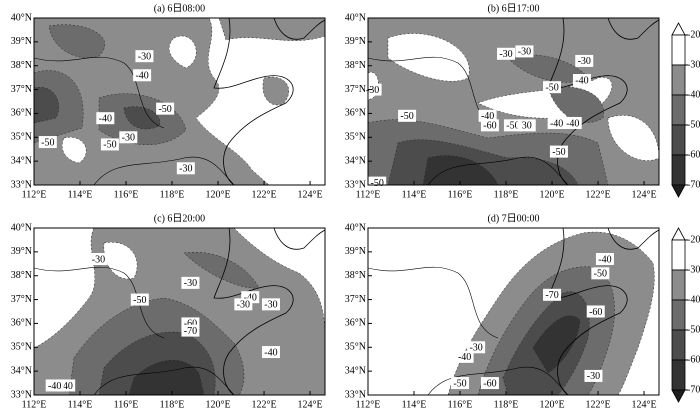 This screenshot has height=414, width=700. I want to click on x-tick-label: 116°E, so click(126, 404).